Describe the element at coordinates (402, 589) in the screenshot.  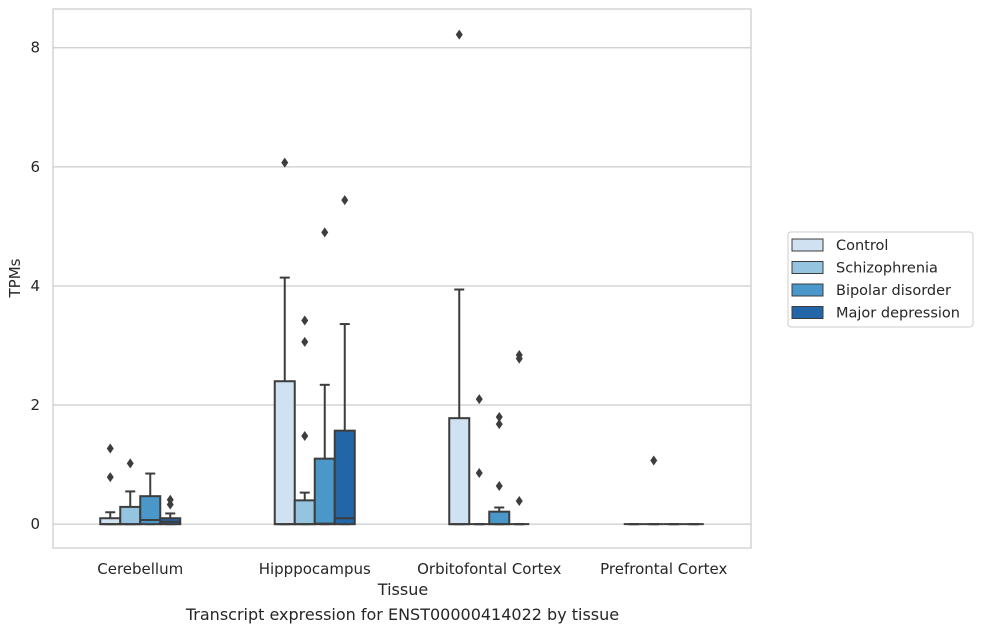
I see `x-axis-title: Tissue` at that location.